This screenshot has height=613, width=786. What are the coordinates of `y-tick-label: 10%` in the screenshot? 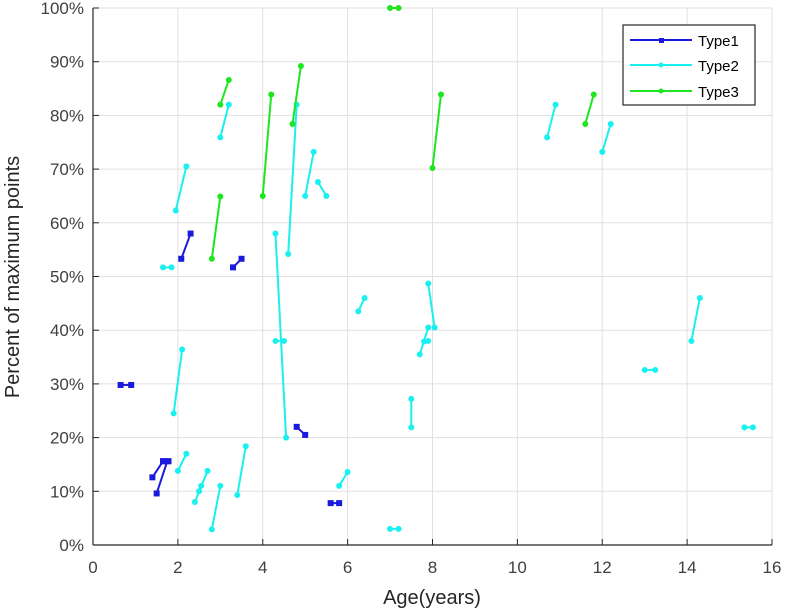 It's located at (67, 491).